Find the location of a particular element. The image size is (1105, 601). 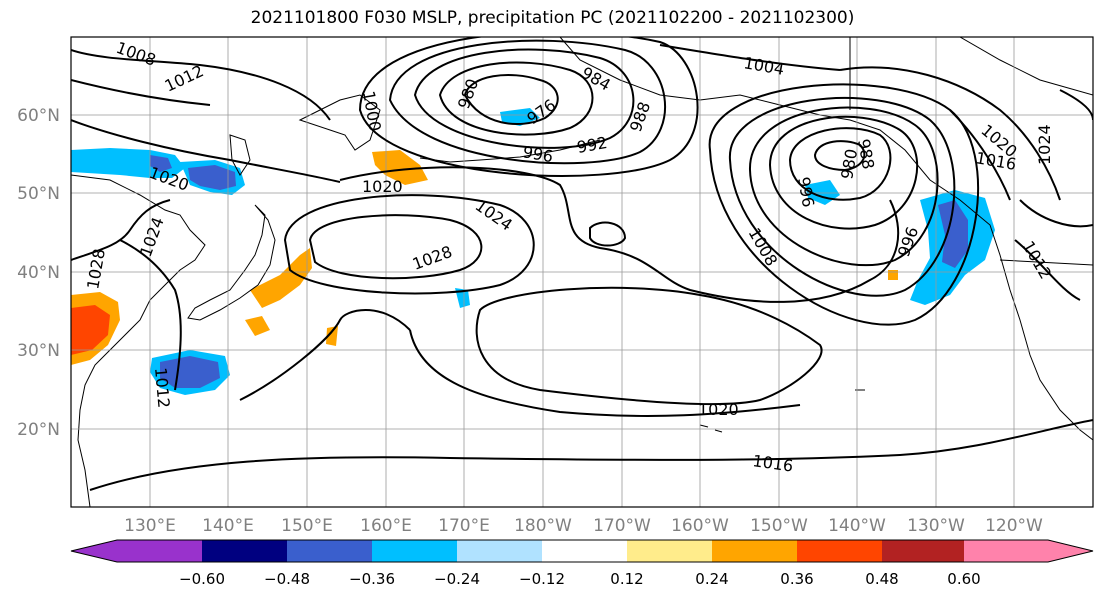

lat-label: 50°N is located at coordinates (38, 194).